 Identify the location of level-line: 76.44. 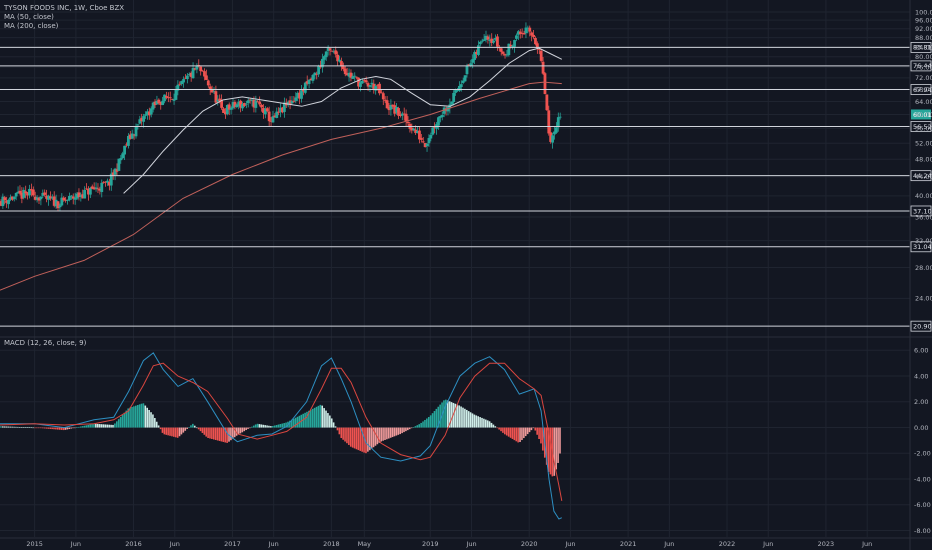
(466, 66).